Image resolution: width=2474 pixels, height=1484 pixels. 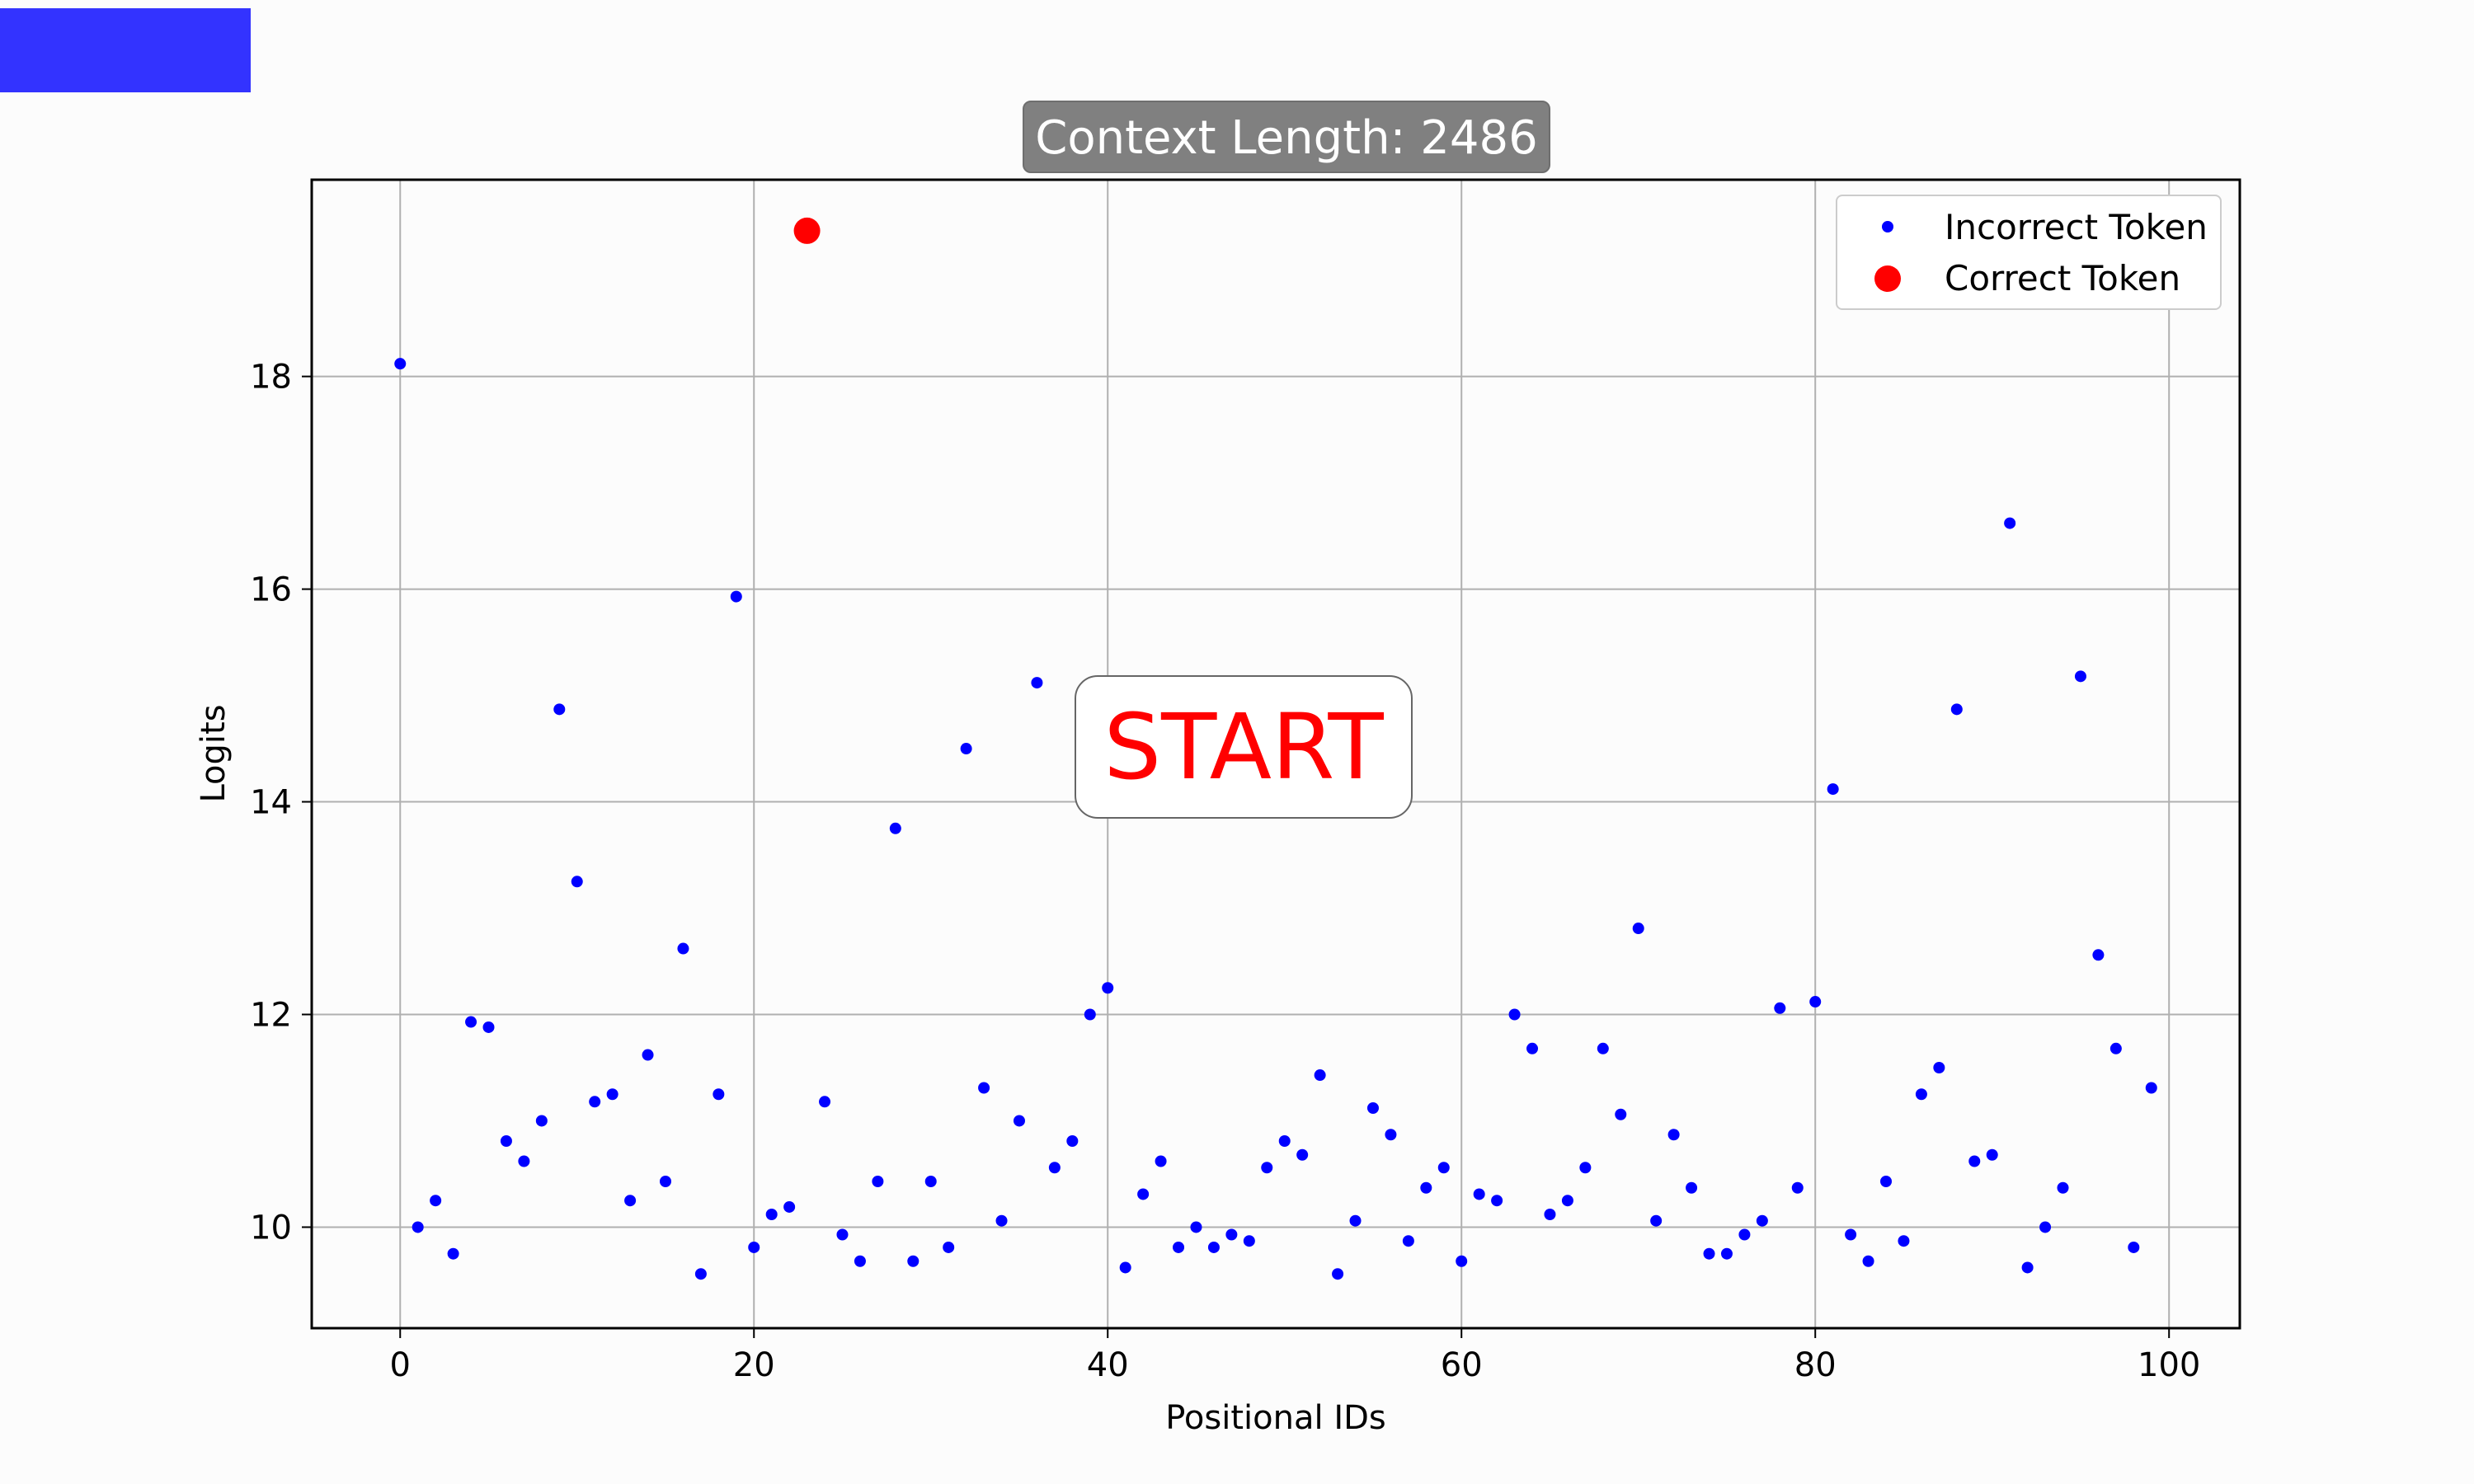 I want to click on x-tick-label: 0, so click(x=400, y=1365).